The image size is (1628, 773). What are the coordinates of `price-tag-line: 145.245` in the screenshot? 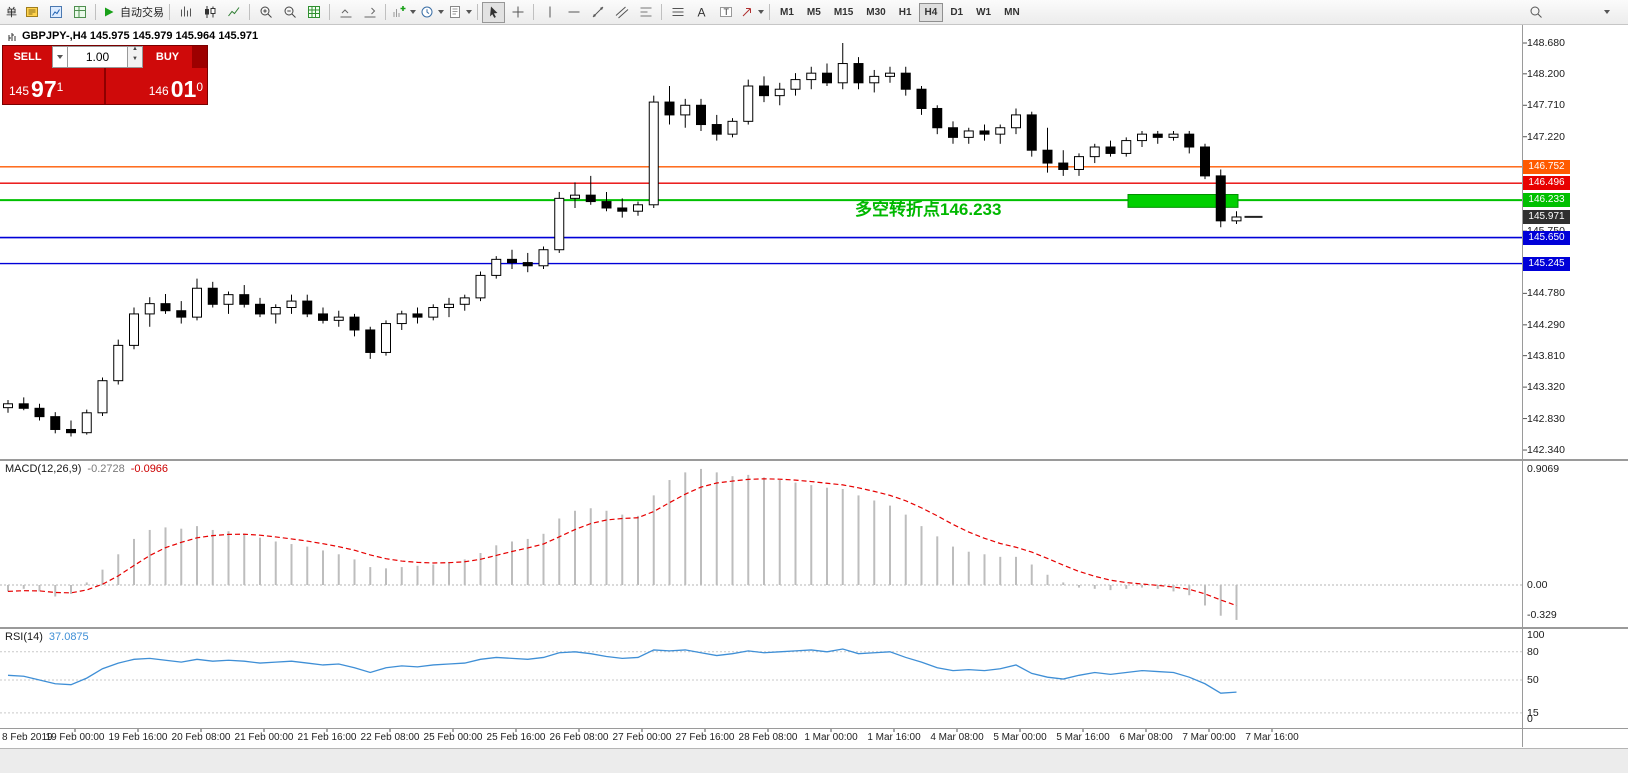 It's located at (1546, 263).